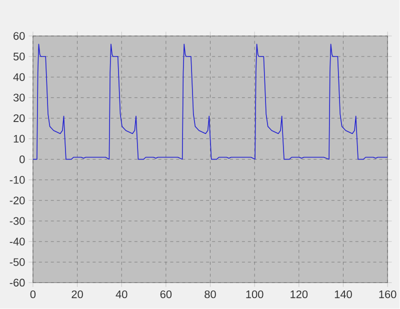  I want to click on y-tick-label: 40, so click(19, 77).